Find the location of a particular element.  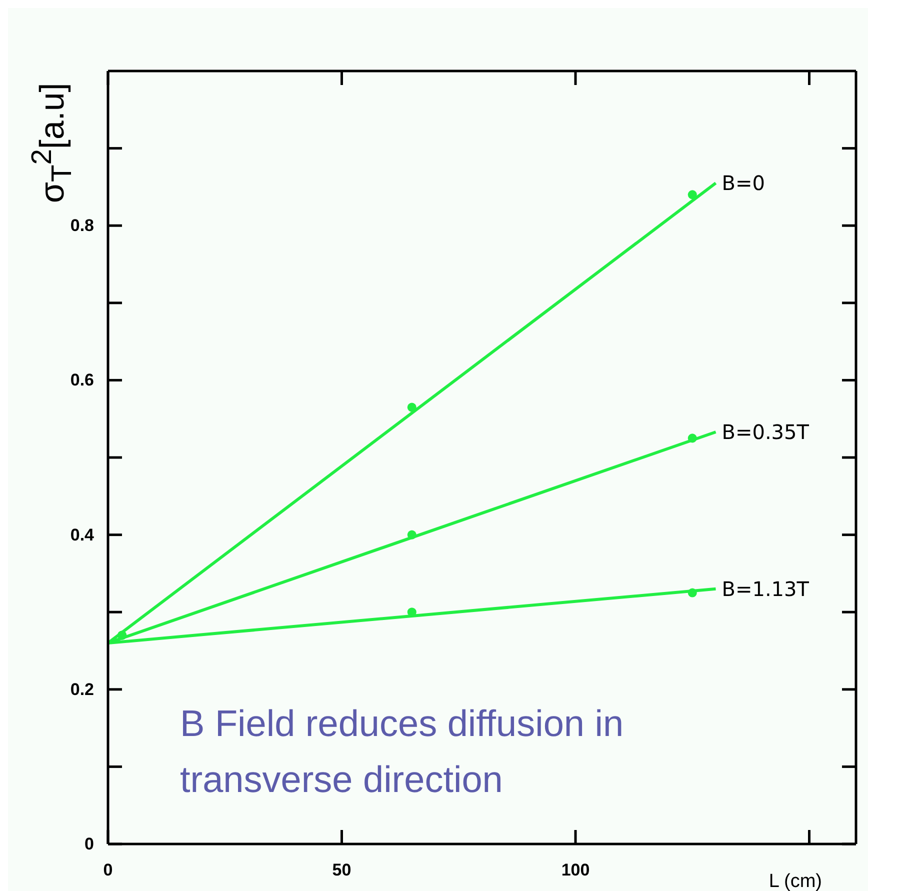

series-label: B=0 is located at coordinates (743, 183).